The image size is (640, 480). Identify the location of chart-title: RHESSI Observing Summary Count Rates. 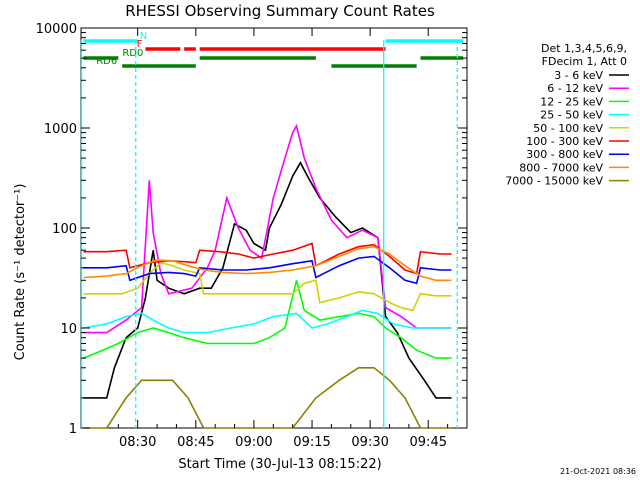
(280, 11).